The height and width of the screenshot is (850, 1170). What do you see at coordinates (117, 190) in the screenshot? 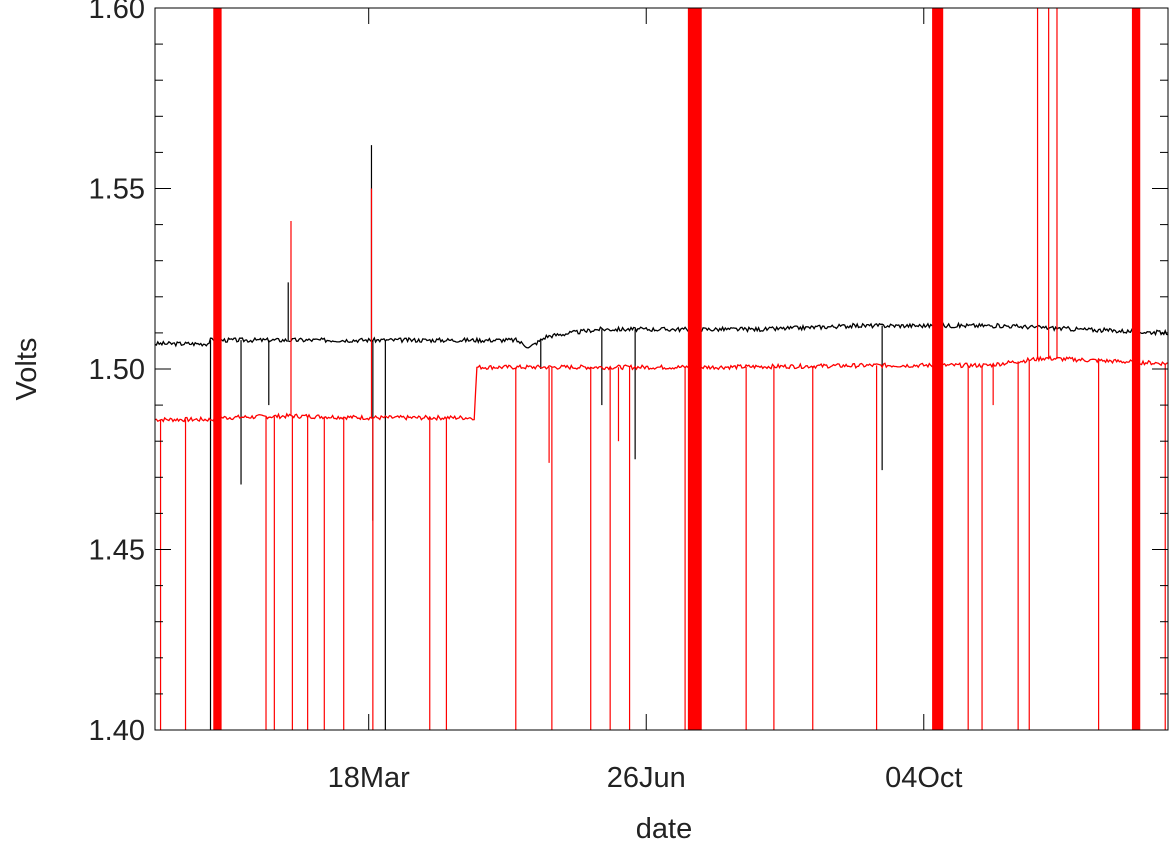
I see `y-tick-label: 1.55` at bounding box center [117, 190].